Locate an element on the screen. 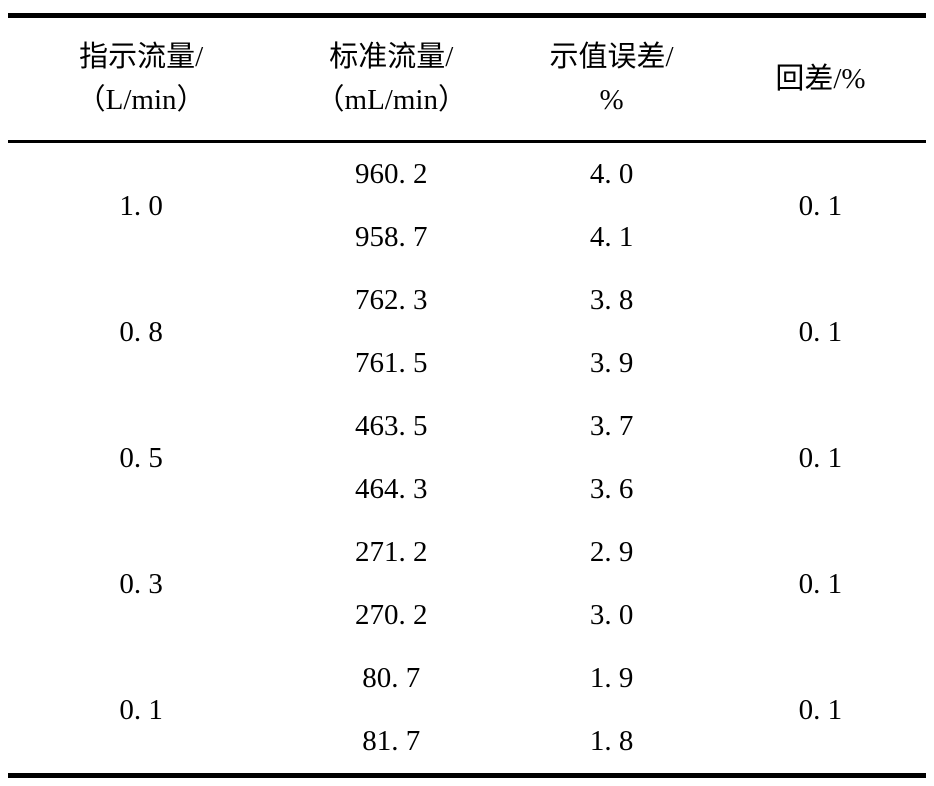 The height and width of the screenshot is (786, 934). table-row: 761. 5 3. 9 is located at coordinates (467, 363).